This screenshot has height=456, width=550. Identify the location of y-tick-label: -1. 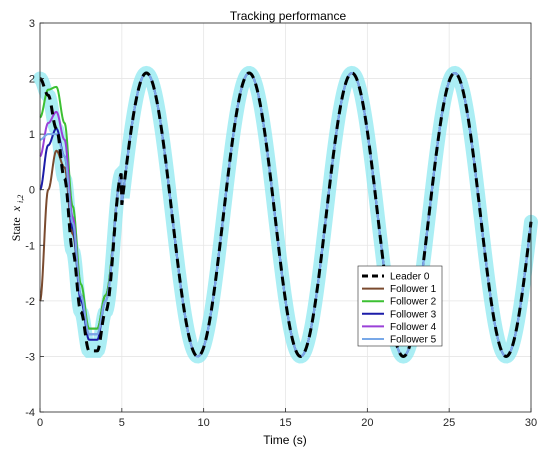
(30, 246).